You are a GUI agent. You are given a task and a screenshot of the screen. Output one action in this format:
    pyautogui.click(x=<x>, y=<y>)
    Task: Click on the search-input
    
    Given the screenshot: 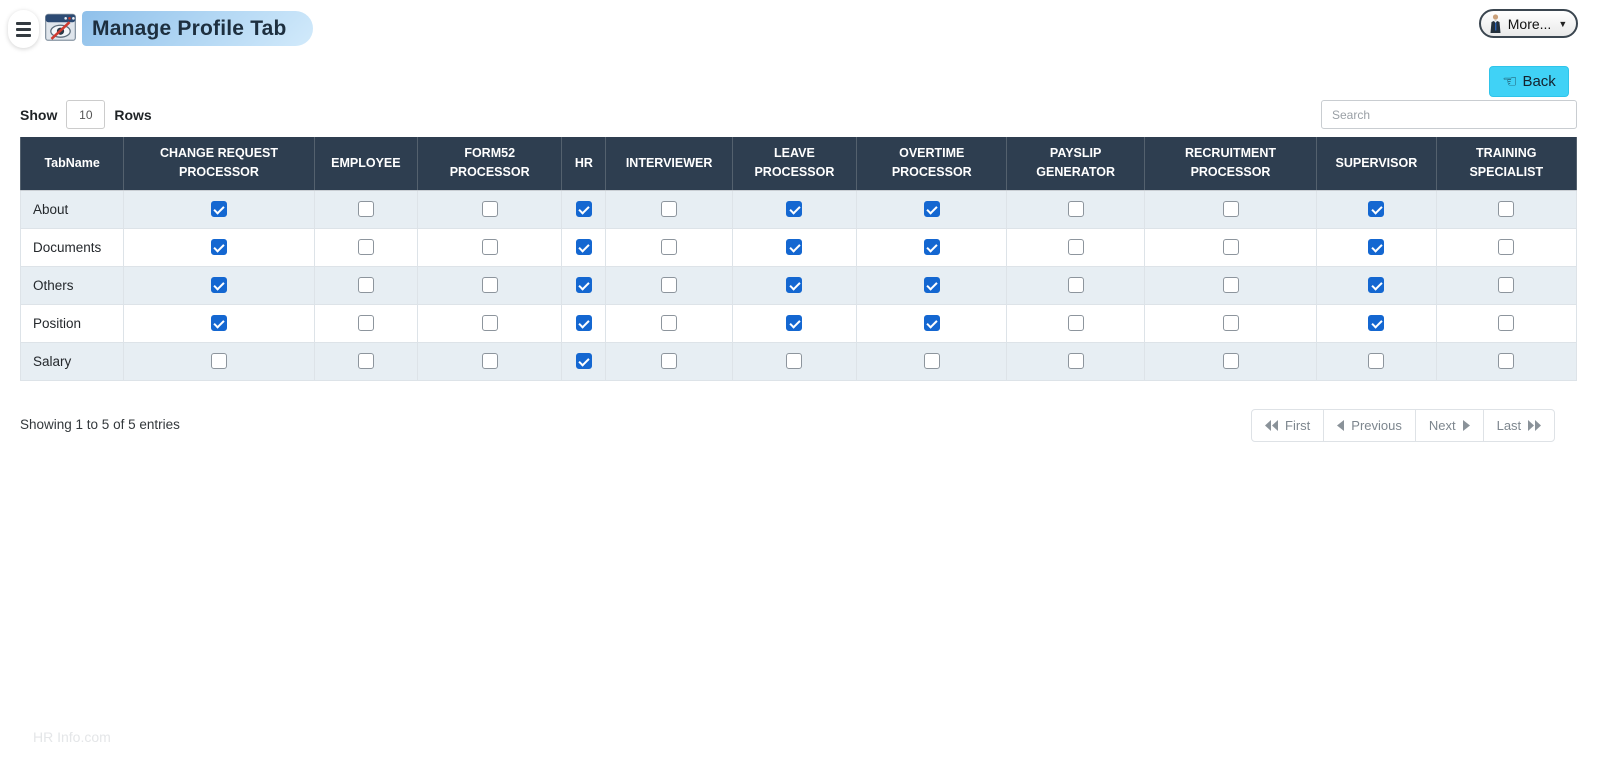 What is the action you would take?
    pyautogui.click(x=1449, y=114)
    